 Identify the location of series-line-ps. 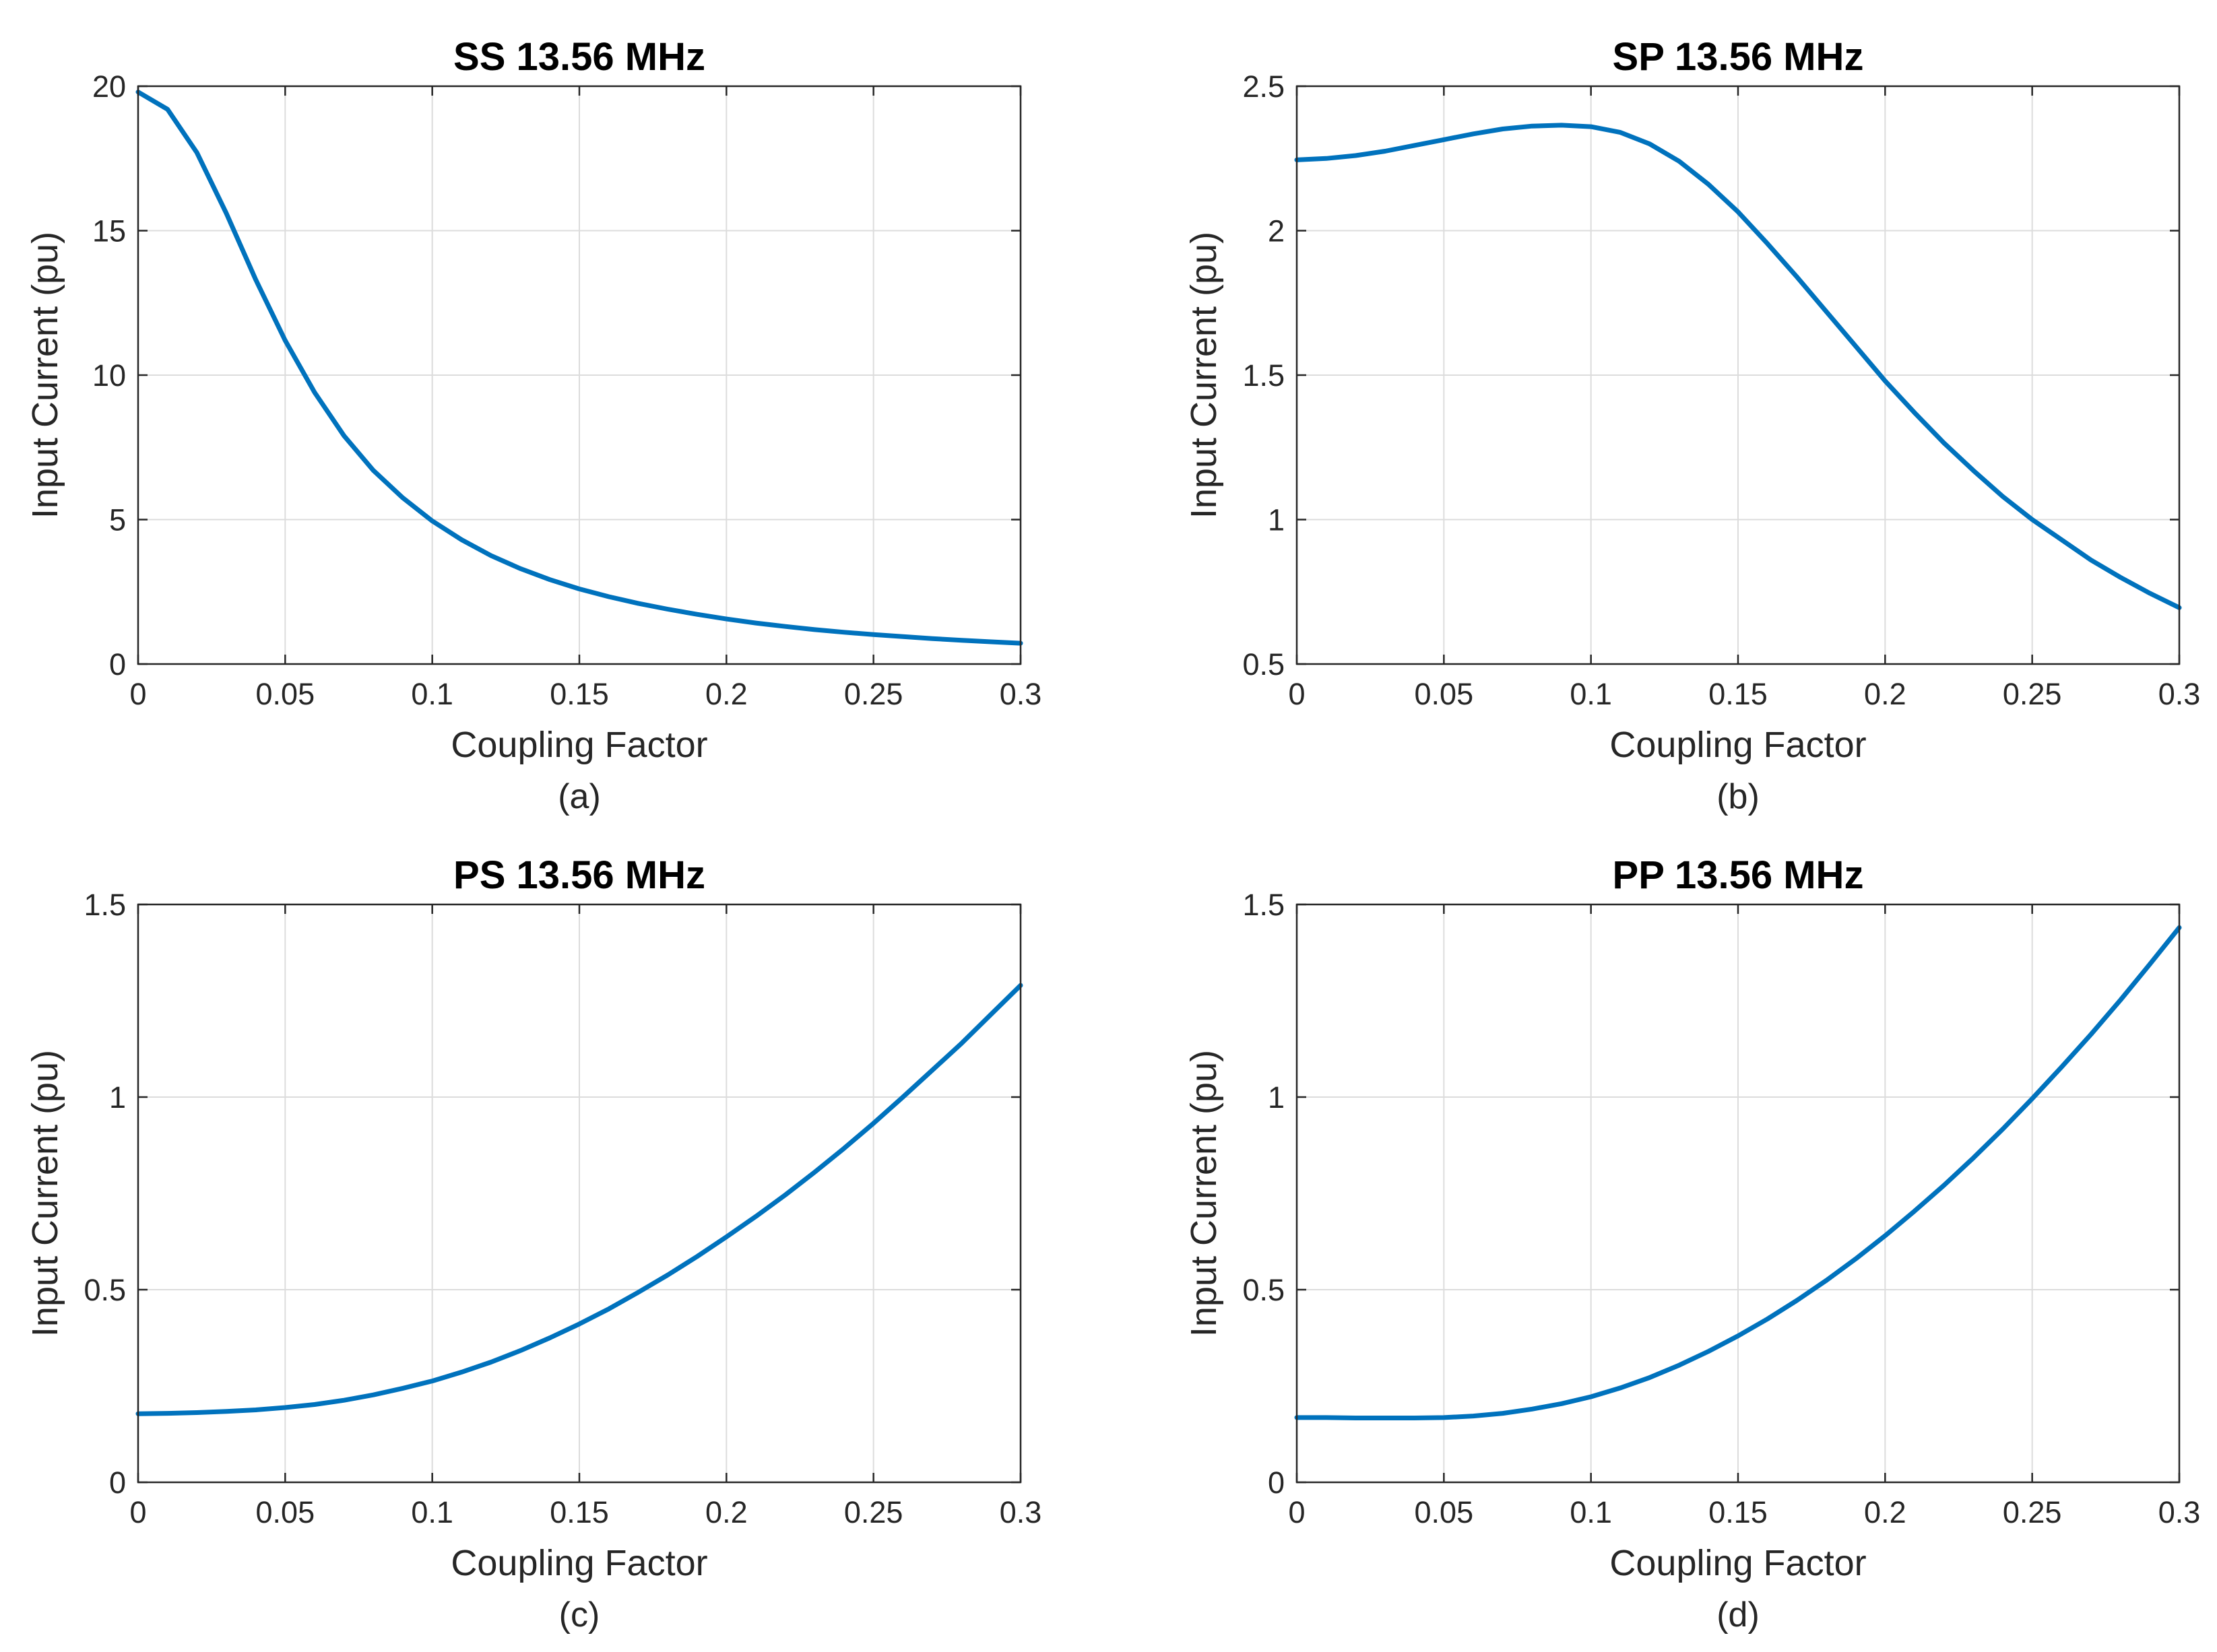
(579, 1199).